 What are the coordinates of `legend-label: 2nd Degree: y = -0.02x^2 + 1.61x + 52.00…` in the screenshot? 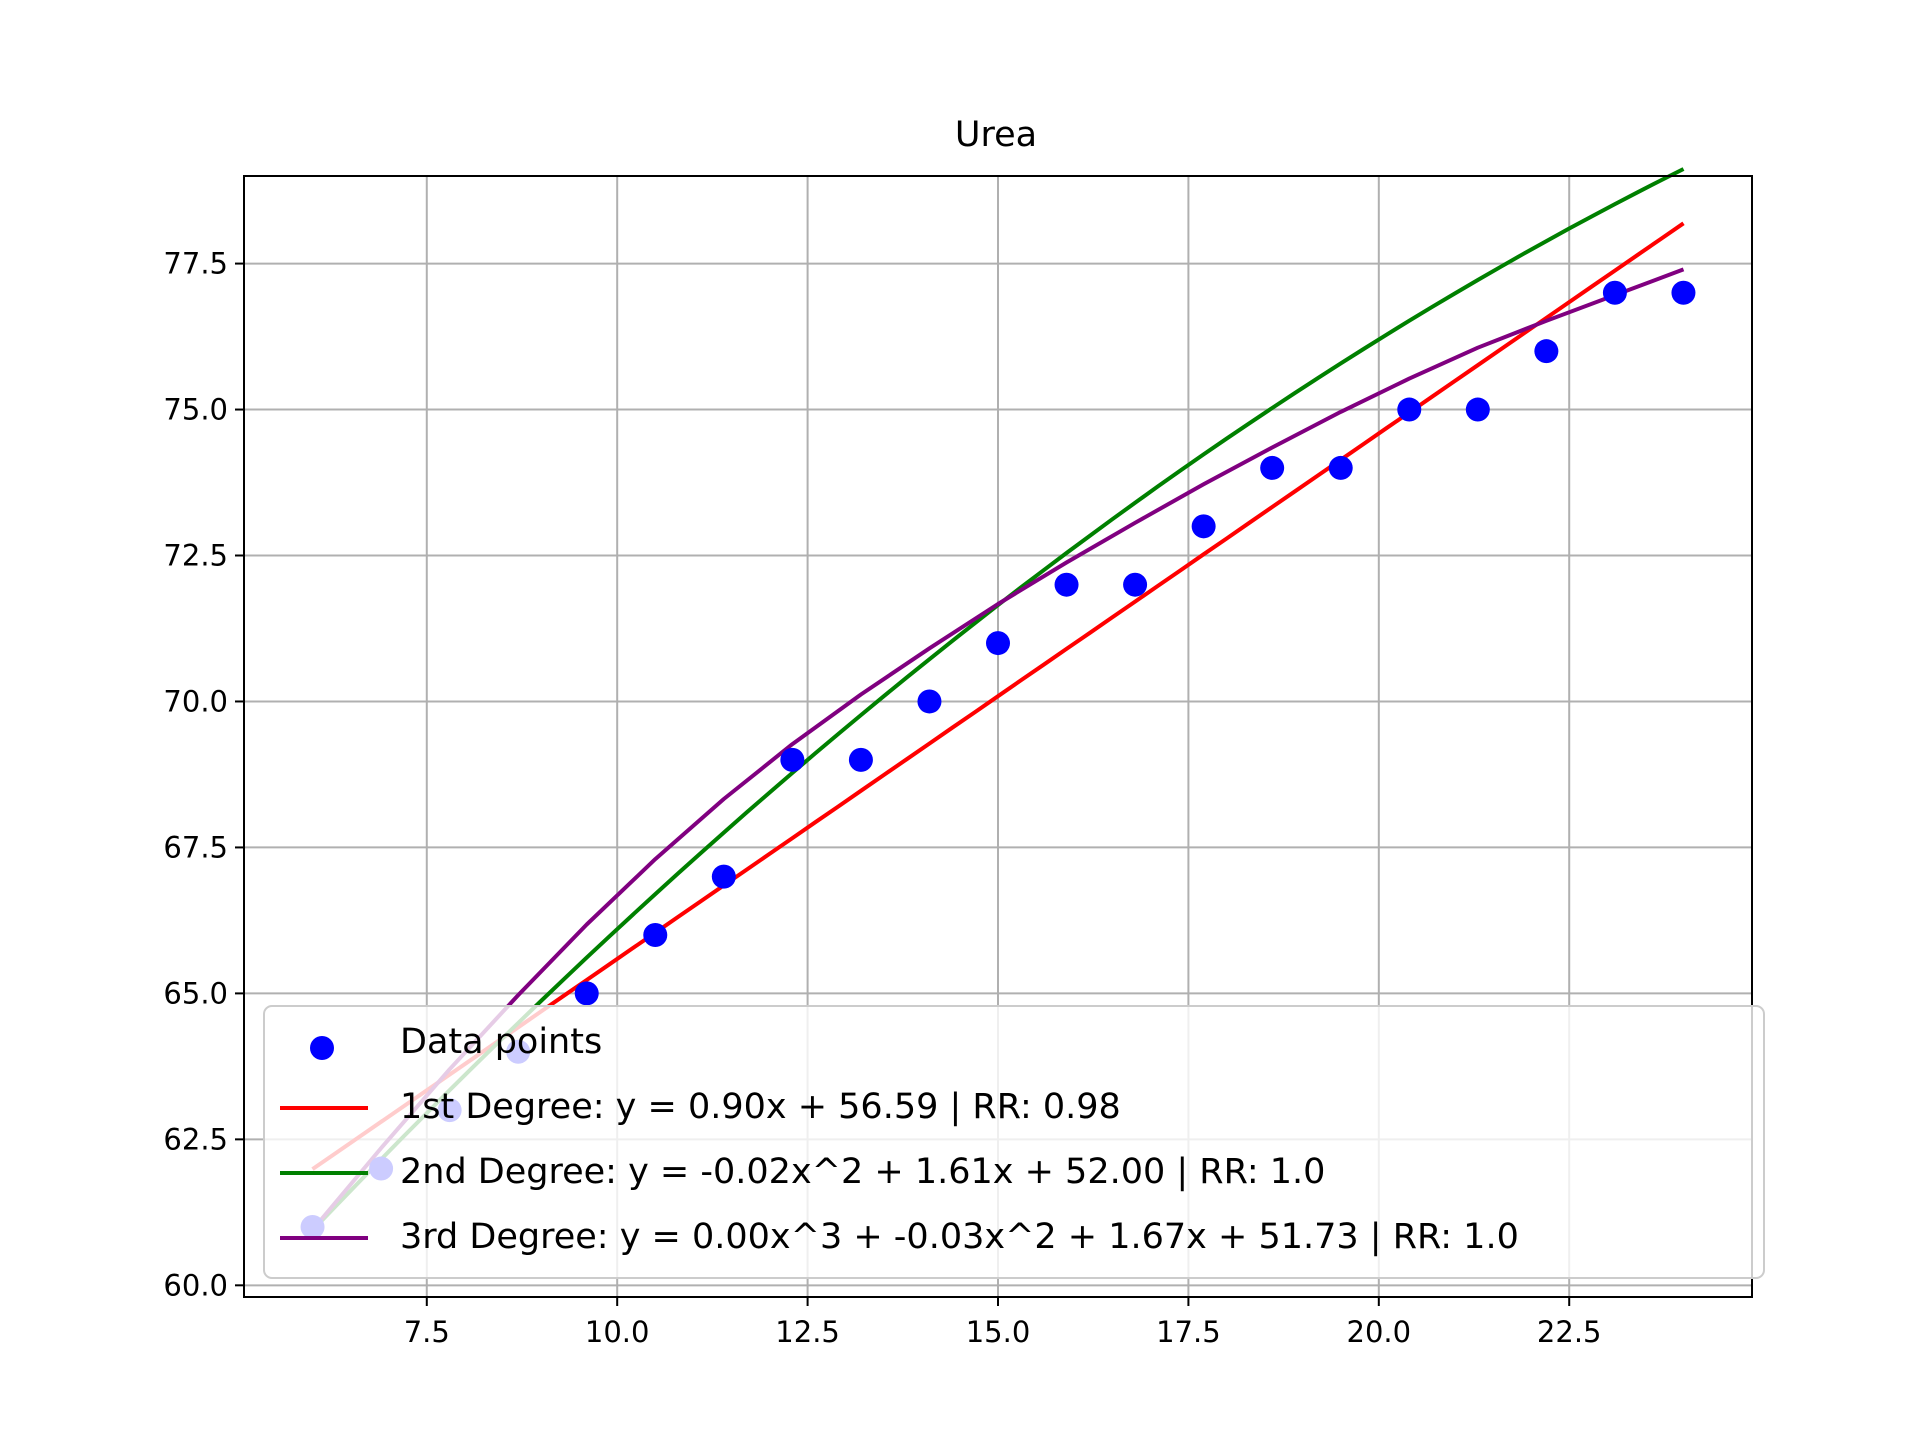 It's located at (862, 1172).